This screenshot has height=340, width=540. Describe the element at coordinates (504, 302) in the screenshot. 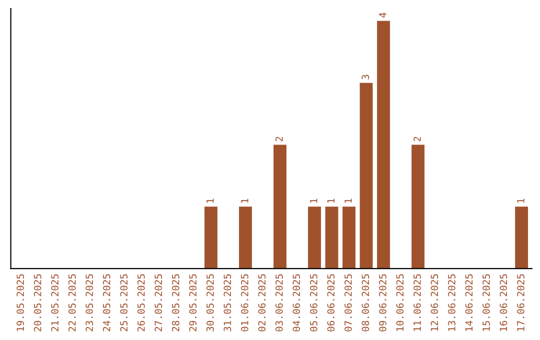

I see `x-tick-label: 16.06.2025` at that location.